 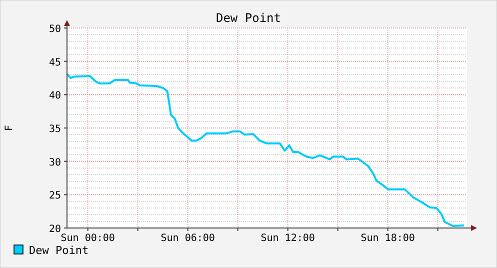 I want to click on x-tick-label: Sun 12:00, so click(x=287, y=238).